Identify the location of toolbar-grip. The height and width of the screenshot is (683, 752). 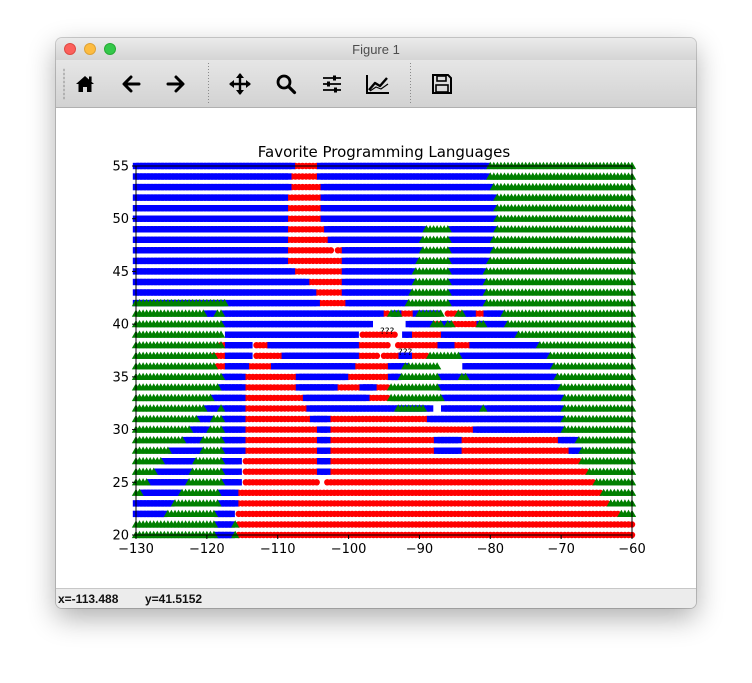
(64, 84).